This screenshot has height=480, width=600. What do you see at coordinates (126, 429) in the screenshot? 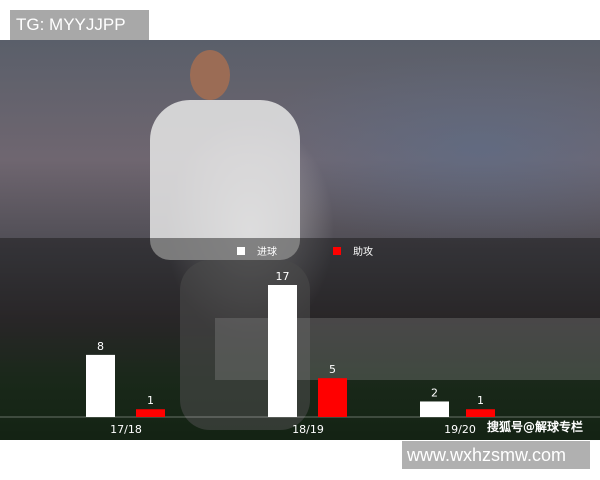
I see `category-label: 17/18` at bounding box center [126, 429].